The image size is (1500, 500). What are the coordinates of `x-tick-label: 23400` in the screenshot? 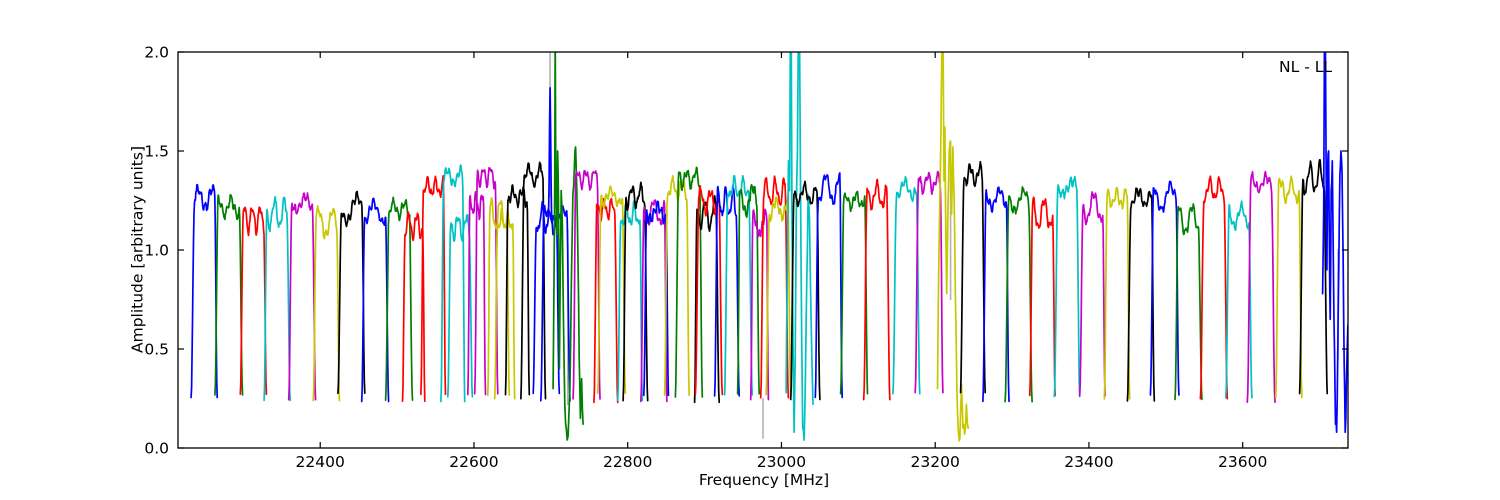 It's located at (1088, 462).